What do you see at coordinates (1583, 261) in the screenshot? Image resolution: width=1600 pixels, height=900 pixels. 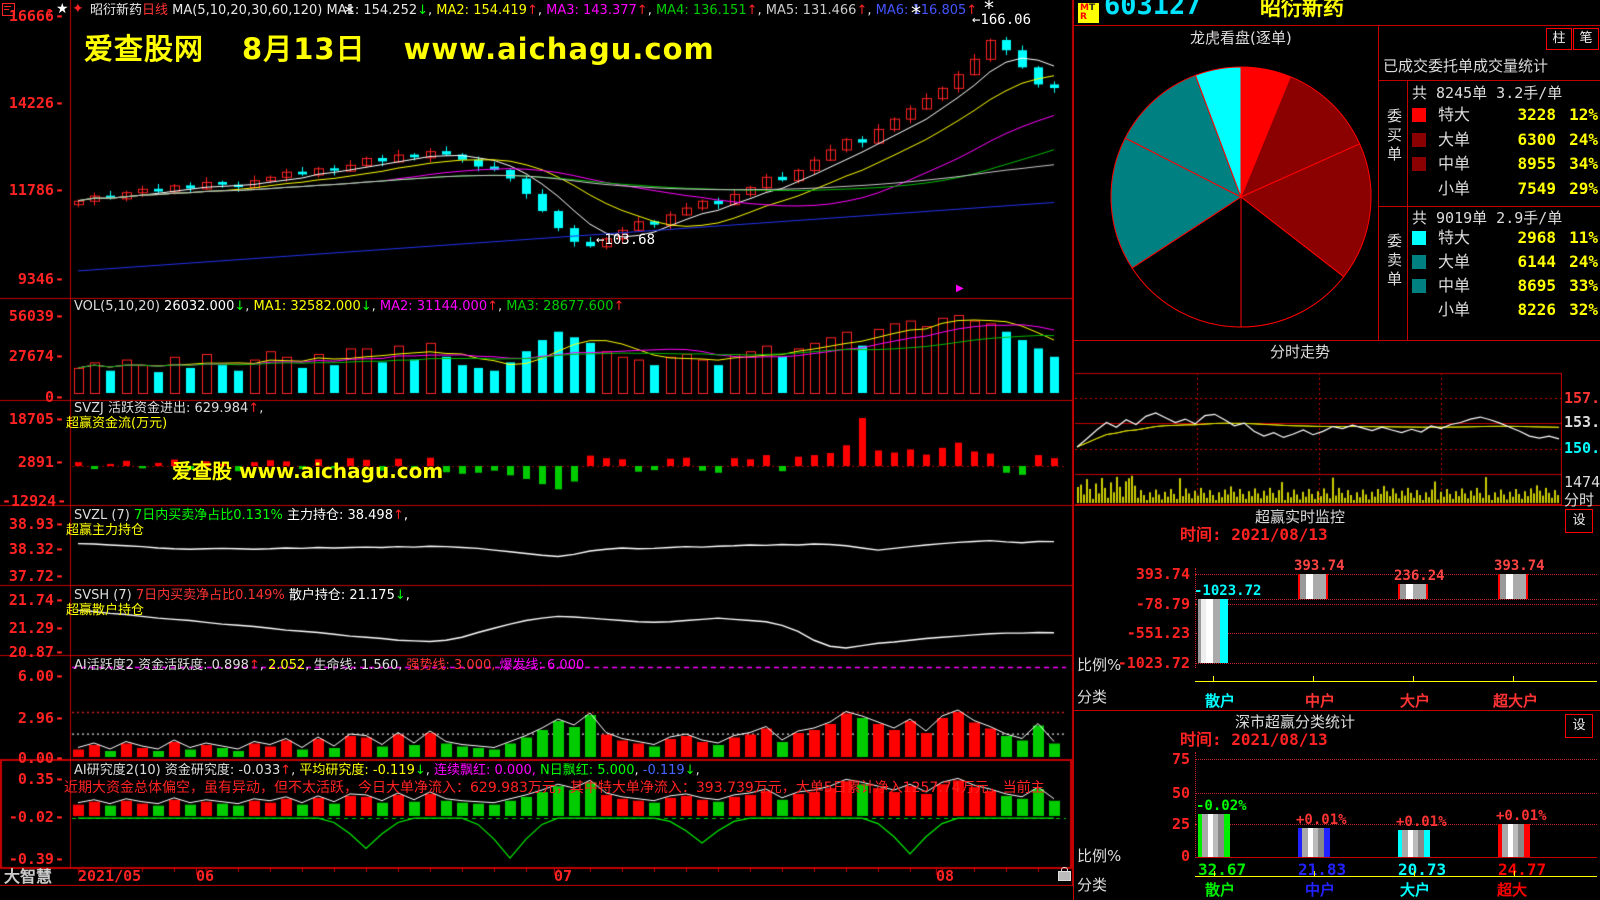 I see `order-percent: 24%` at bounding box center [1583, 261].